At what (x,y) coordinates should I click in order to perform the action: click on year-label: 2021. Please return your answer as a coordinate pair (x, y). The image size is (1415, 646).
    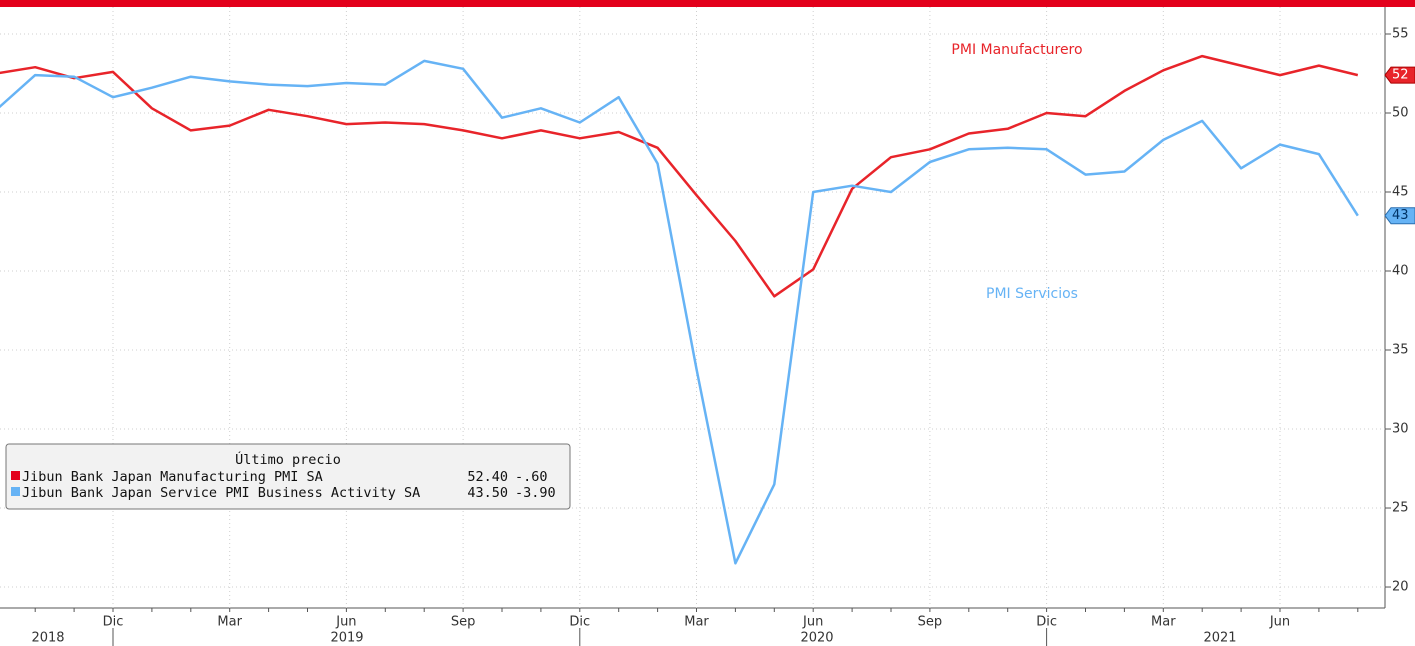
    Looking at the image, I should click on (1219, 638).